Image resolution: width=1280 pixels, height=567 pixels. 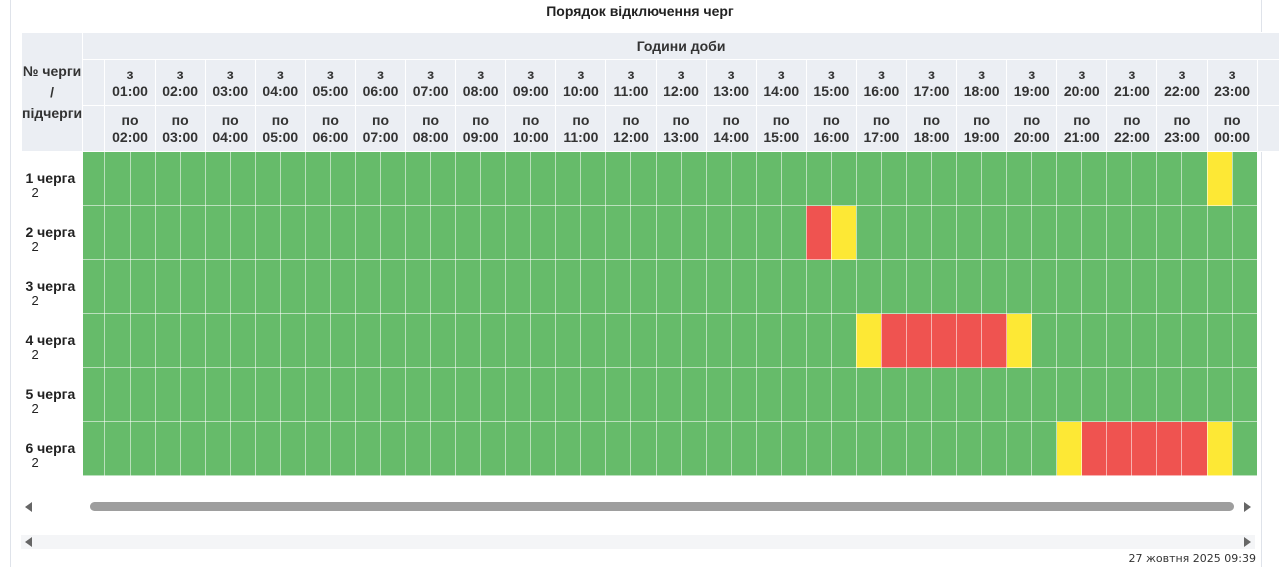 What do you see at coordinates (1032, 128) in the screenshot?
I see `hour-to-label: по 20:00` at bounding box center [1032, 128].